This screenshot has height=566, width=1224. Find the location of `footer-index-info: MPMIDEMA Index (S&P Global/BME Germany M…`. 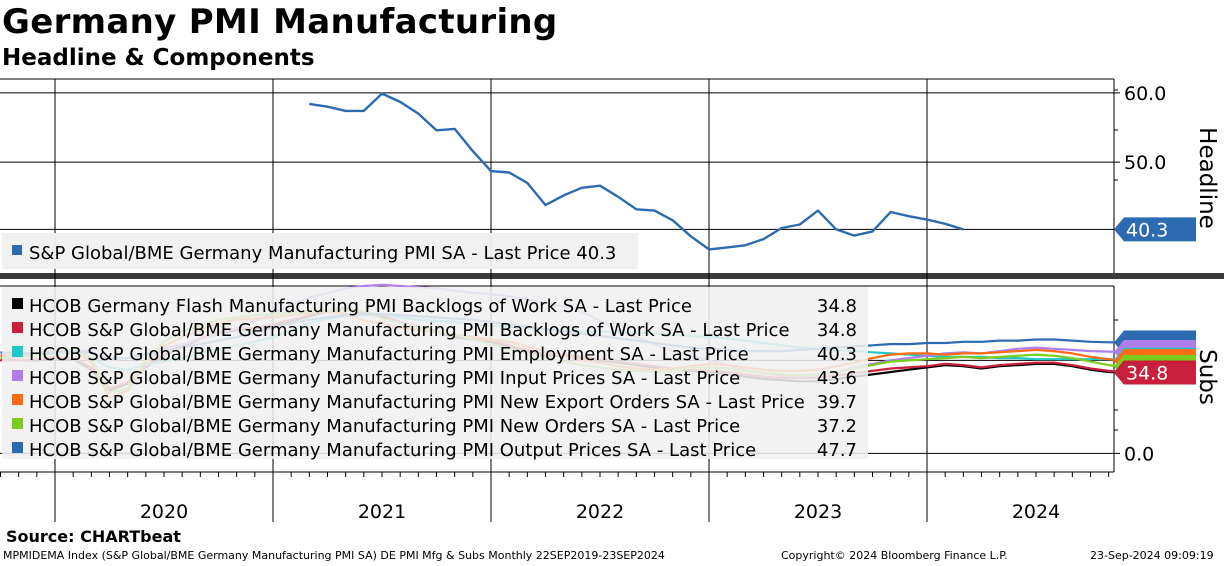

footer-index-info: MPMIDEMA Index (S&P Global/BME Germany M… is located at coordinates (334, 555).